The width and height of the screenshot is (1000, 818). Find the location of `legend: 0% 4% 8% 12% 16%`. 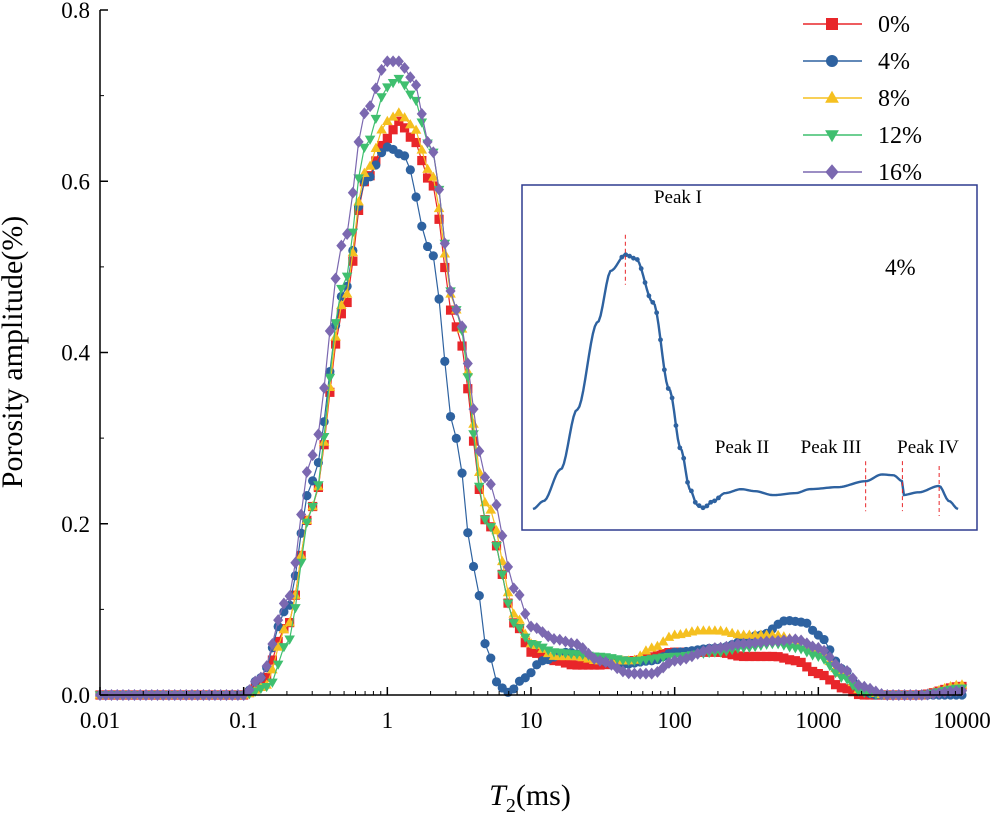

legend: 0% 4% 8% 12% 16% is located at coordinates (862, 99).